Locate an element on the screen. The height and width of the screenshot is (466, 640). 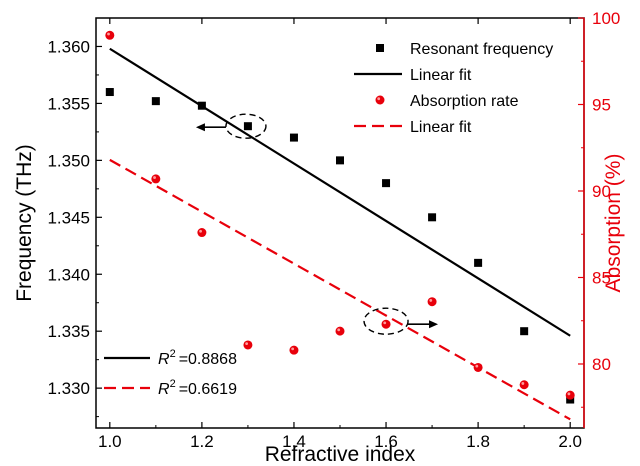
x-tick-label: 1.8 is located at coordinates (478, 441).